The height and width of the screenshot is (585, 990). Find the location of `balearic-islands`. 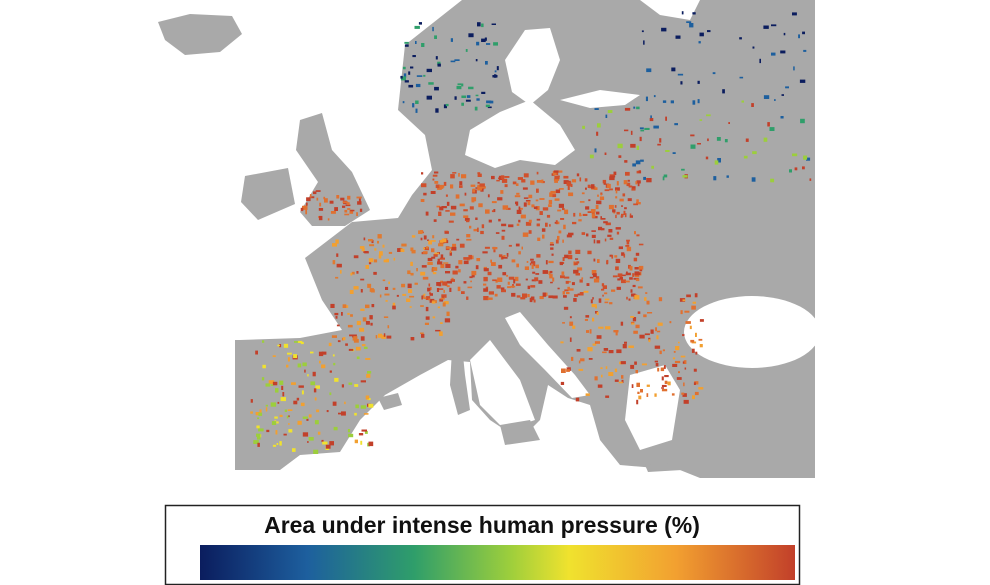

balearic-islands is located at coordinates (390, 401).